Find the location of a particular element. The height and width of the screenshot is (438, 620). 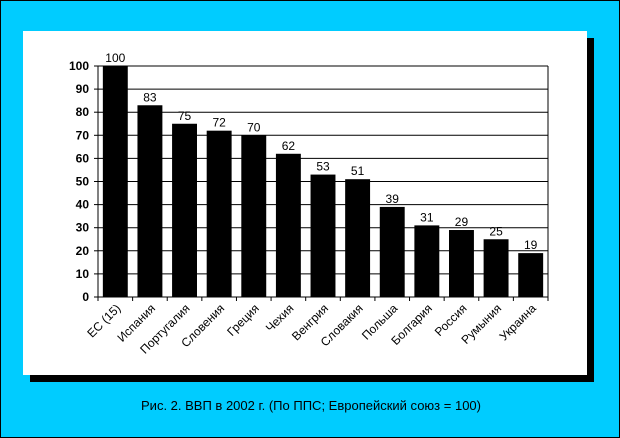

data-label: 100 is located at coordinates (115, 58).